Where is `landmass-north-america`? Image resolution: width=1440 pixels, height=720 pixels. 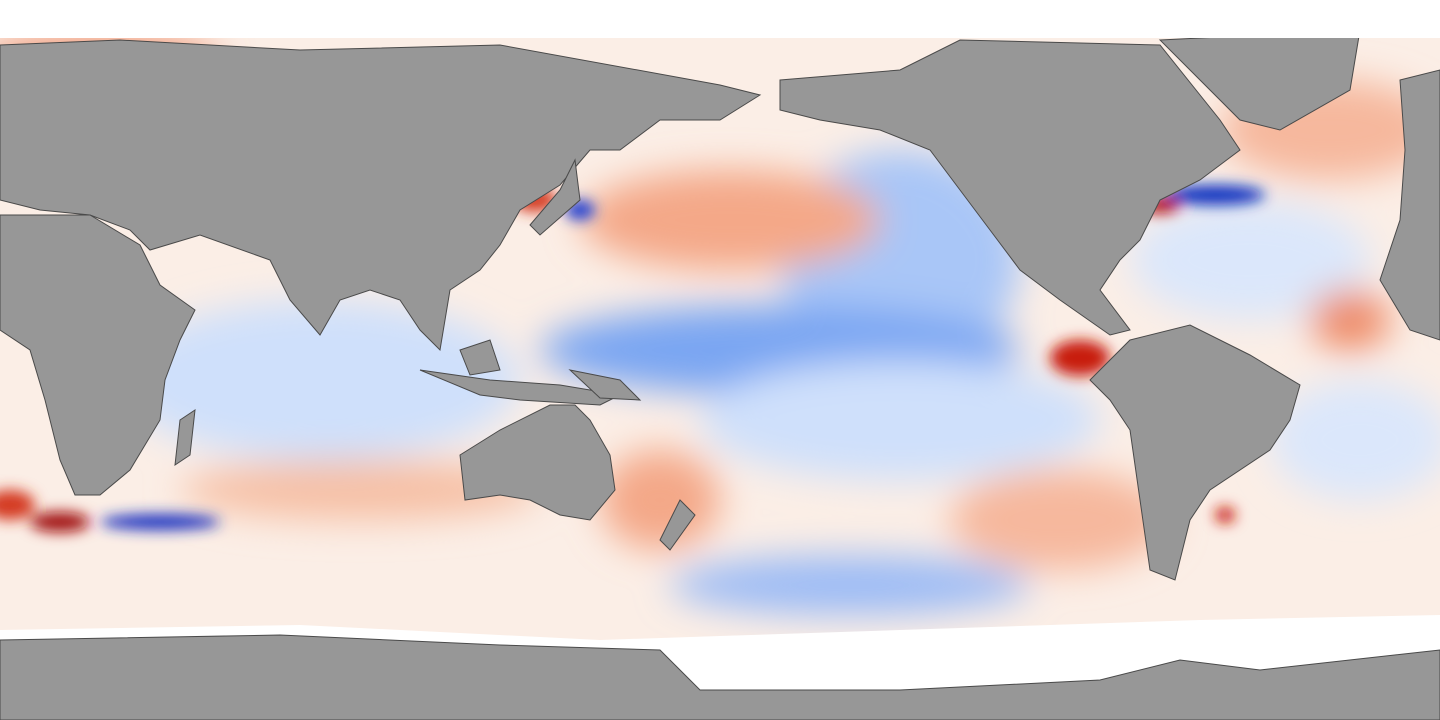
landmass-north-america is located at coordinates (1010, 187).